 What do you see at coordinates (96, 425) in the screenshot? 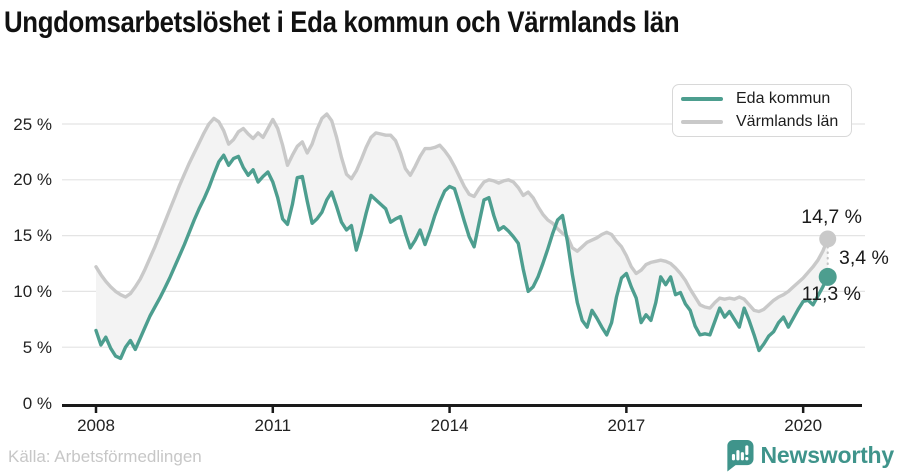
I see `x-tick-label: 2008` at bounding box center [96, 425].